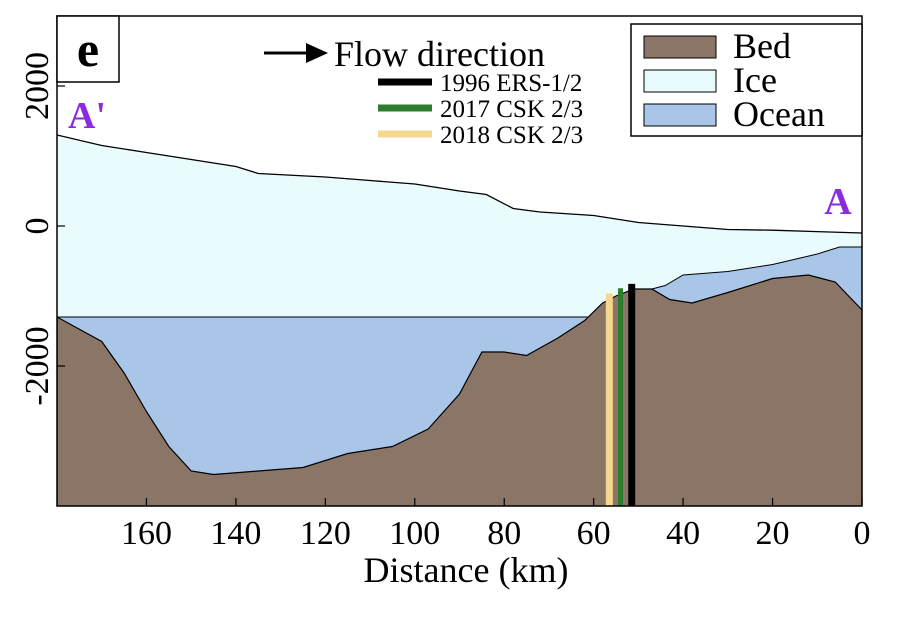 This screenshot has width=924, height=632. I want to click on x-tick-label: 120, so click(325, 533).